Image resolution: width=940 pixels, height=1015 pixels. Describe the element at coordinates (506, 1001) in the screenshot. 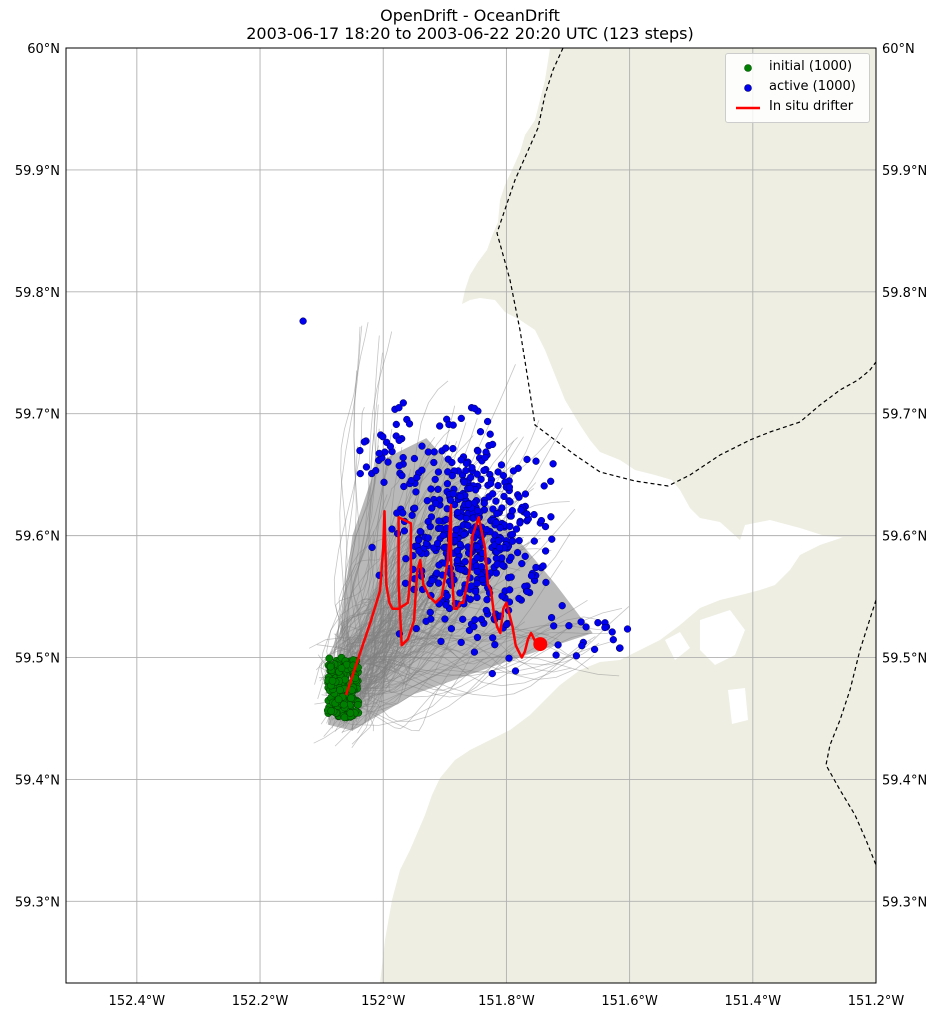

I see `x-tick-label: 151.8°W` at that location.